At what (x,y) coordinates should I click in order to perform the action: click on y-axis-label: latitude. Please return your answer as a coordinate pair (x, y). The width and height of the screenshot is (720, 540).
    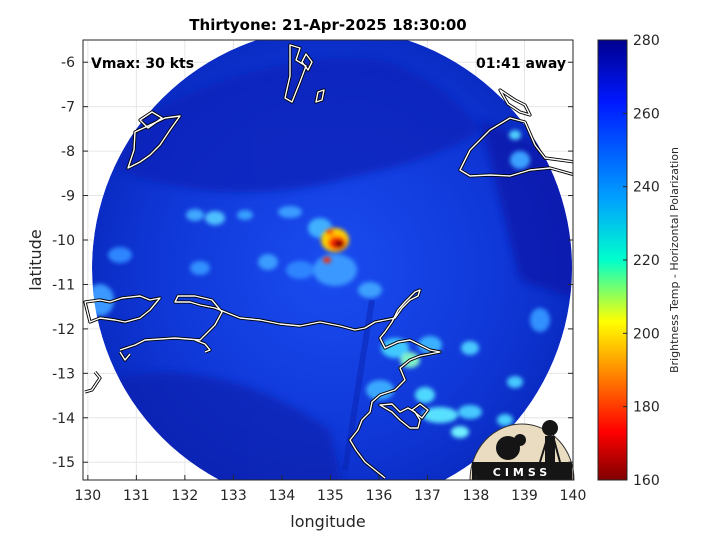
    Looking at the image, I should click on (35, 259).